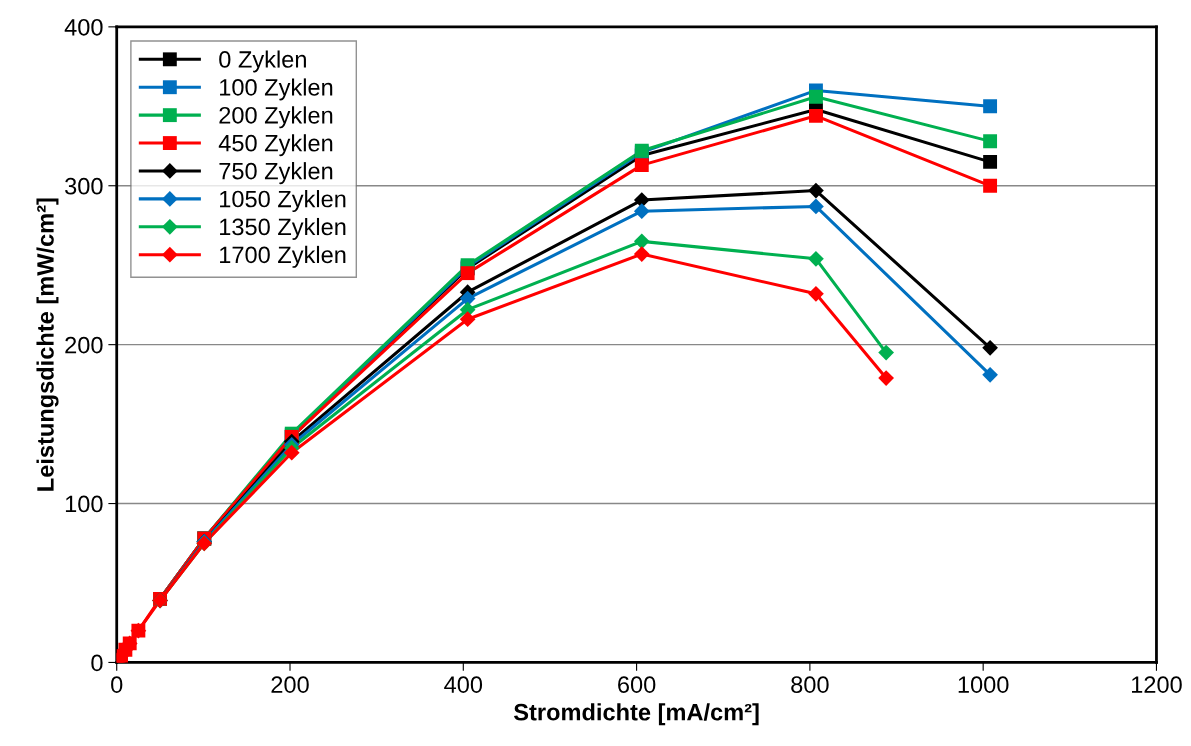 Image resolution: width=1191 pixels, height=746 pixels. I want to click on legend-label: 750 Zyklen, so click(276, 173).